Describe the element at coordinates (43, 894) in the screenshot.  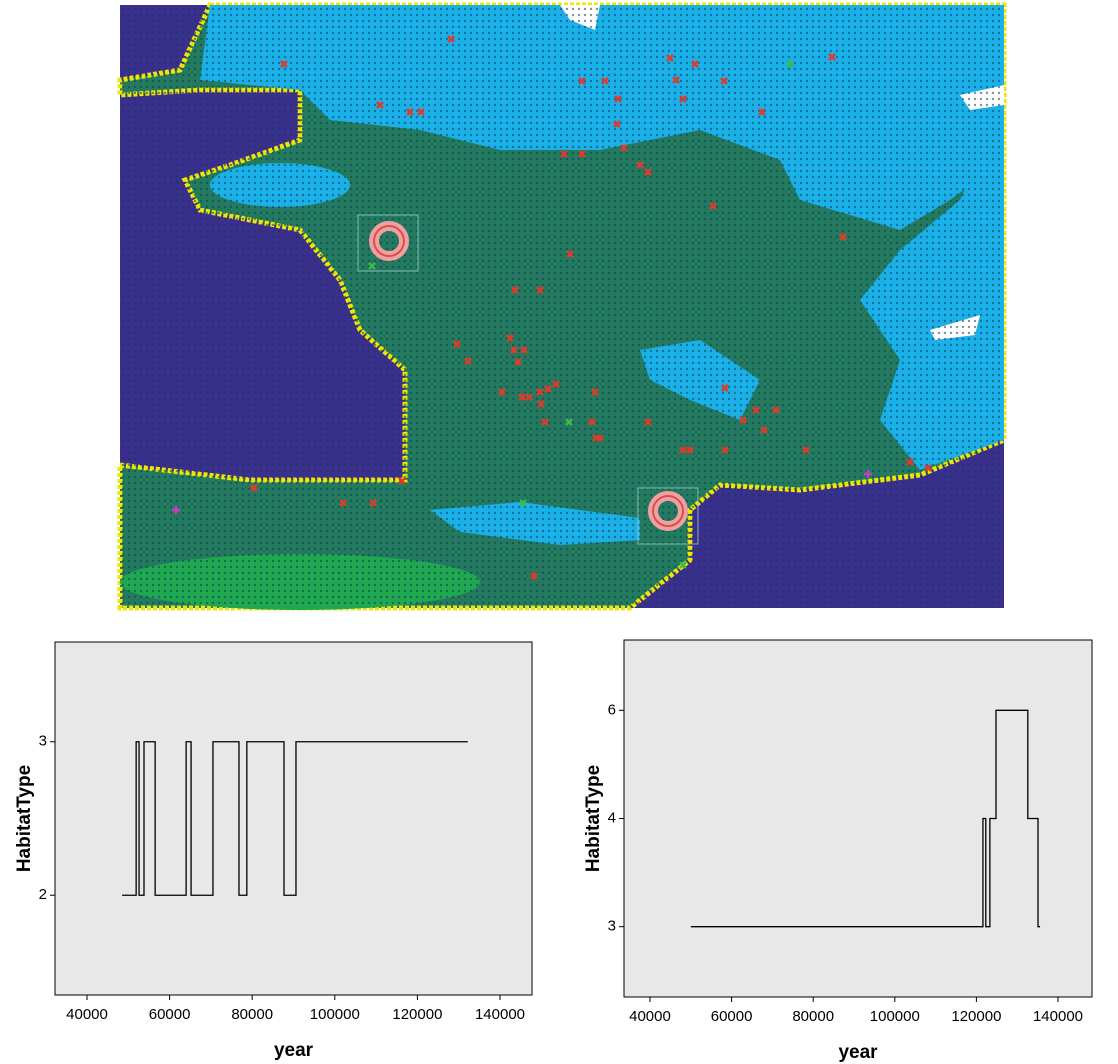
I see `y-tick-label: 2` at that location.